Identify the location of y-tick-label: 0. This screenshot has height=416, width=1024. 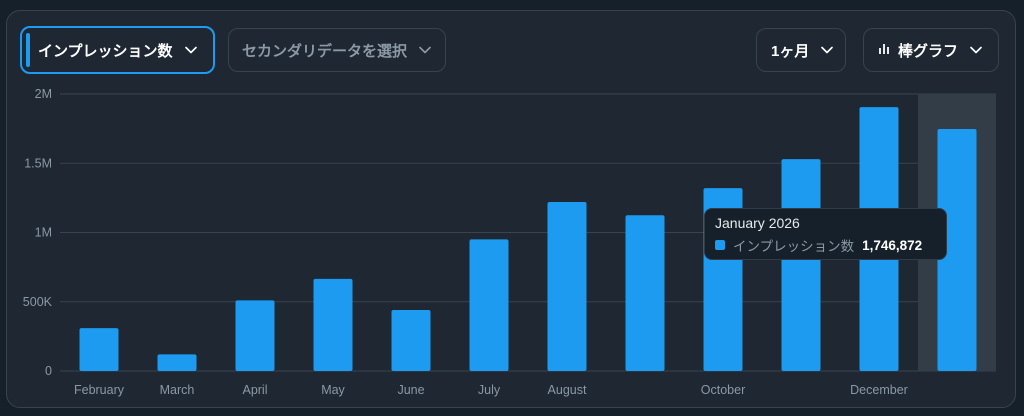
(48, 371).